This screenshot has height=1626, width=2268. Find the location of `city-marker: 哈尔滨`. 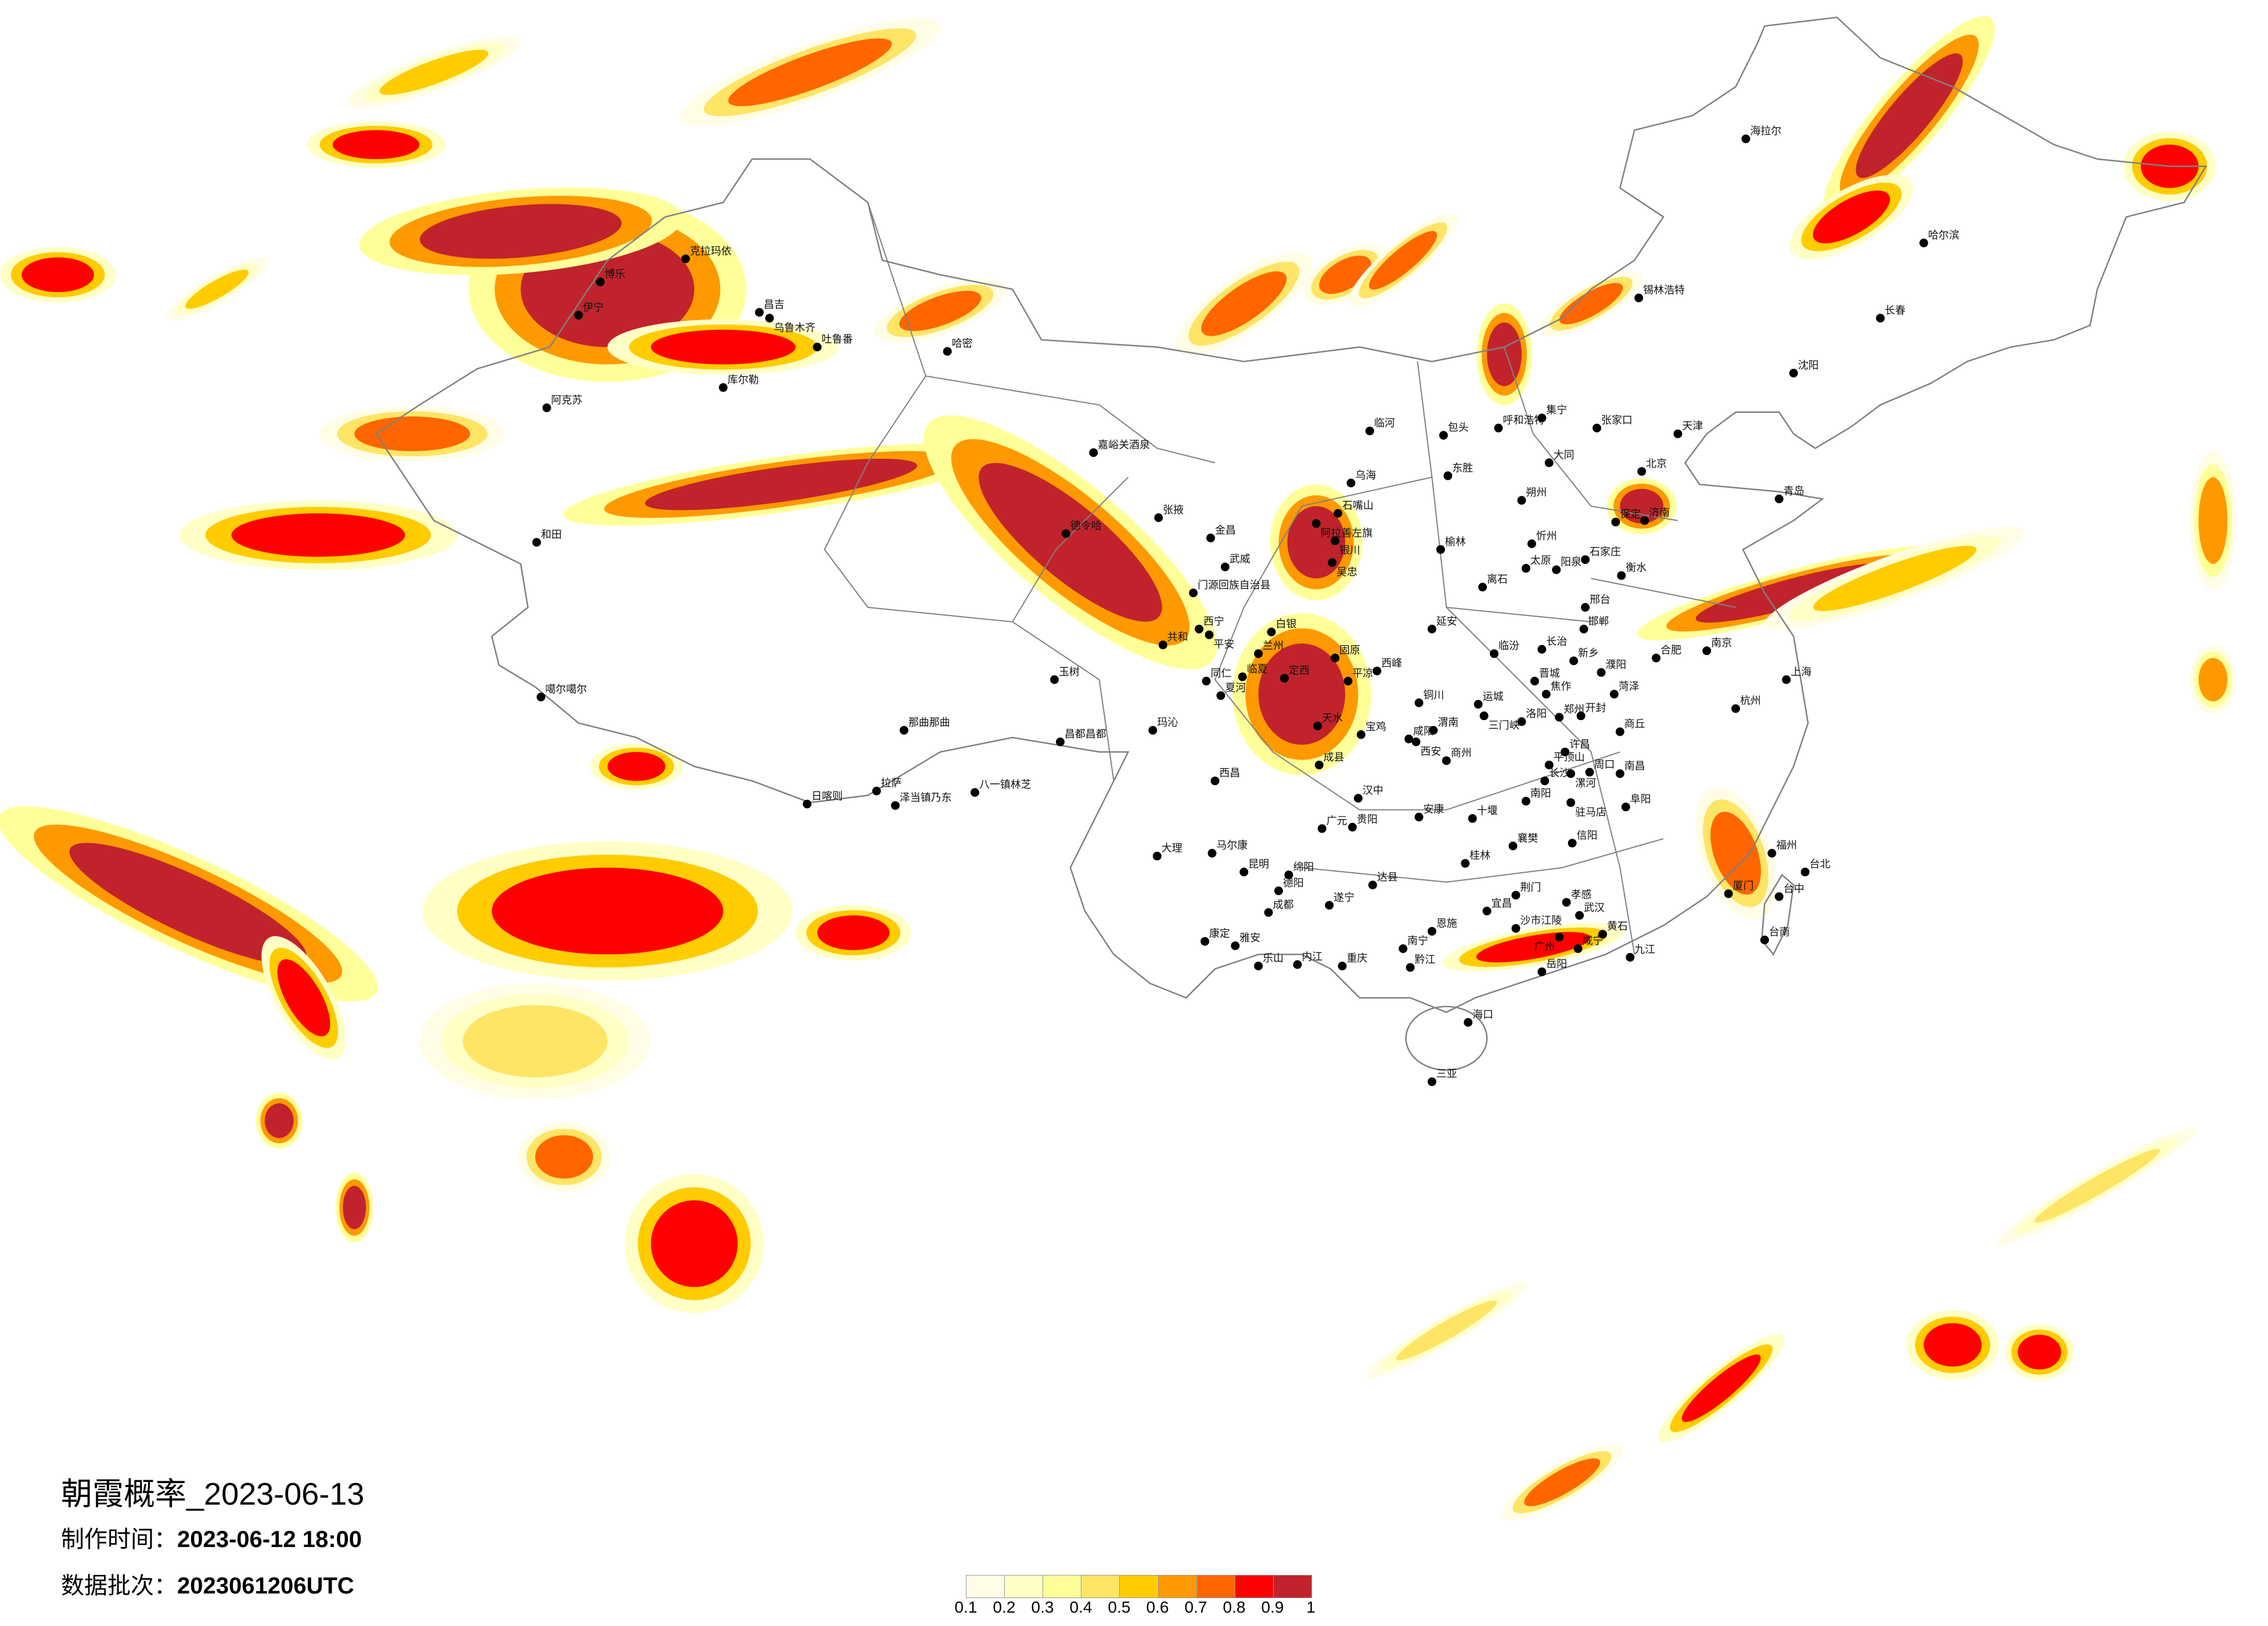

city-marker: 哈尔滨 is located at coordinates (1939, 238).